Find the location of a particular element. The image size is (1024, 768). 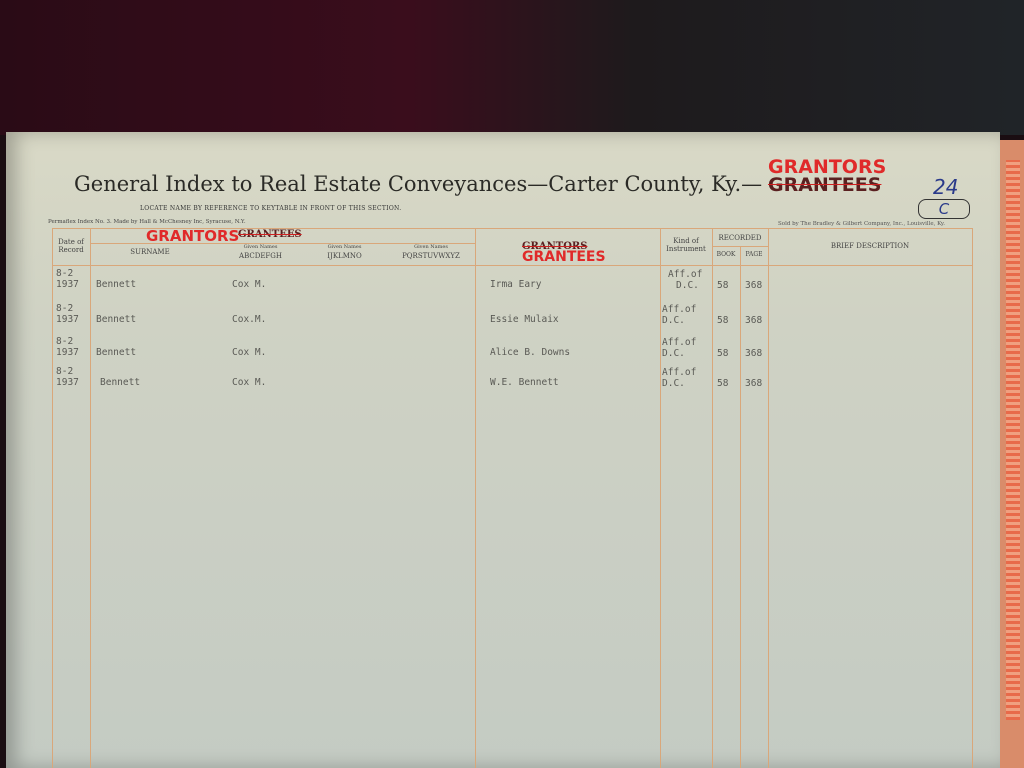

header-page: PAGE is located at coordinates (754, 254).